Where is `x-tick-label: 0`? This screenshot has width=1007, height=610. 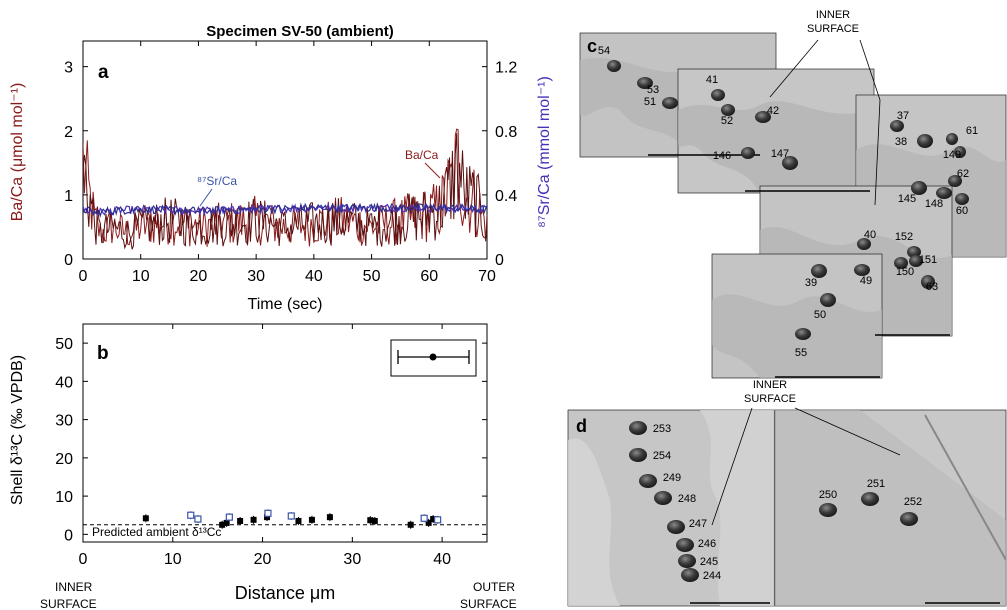
x-tick-label: 0 is located at coordinates (83, 559).